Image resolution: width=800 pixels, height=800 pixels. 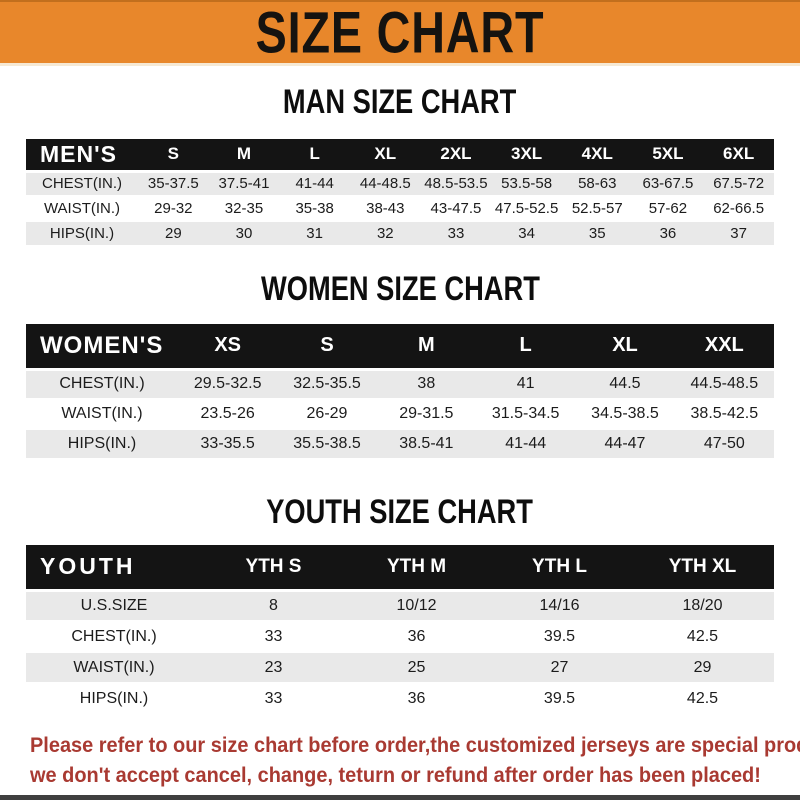 What do you see at coordinates (416, 605) in the screenshot?
I see `size-cell: 10/12` at bounding box center [416, 605].